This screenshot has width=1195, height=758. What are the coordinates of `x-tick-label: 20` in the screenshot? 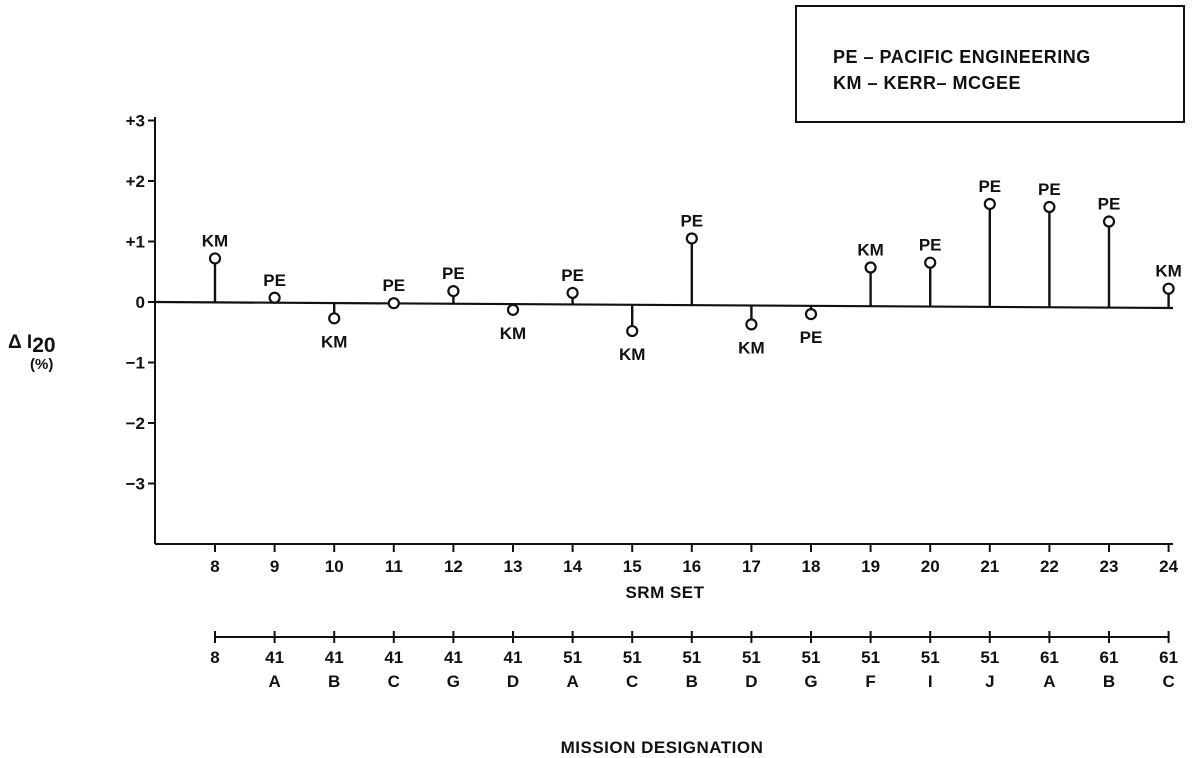 It's located at (930, 566).